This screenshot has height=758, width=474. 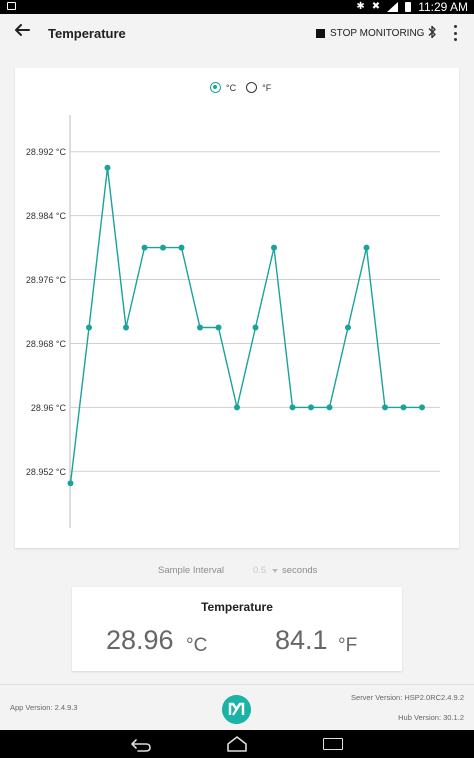 I want to click on server-version: Server Version: HSP2.0RC2.4.9.2, so click(x=407, y=697).